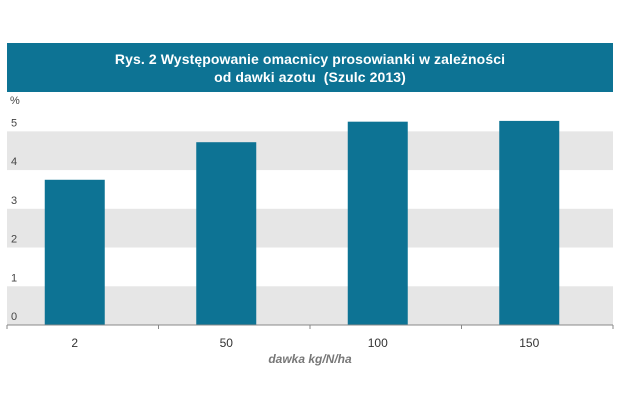  What do you see at coordinates (15, 101) in the screenshot?
I see `y-axis-unit-label: %` at bounding box center [15, 101].